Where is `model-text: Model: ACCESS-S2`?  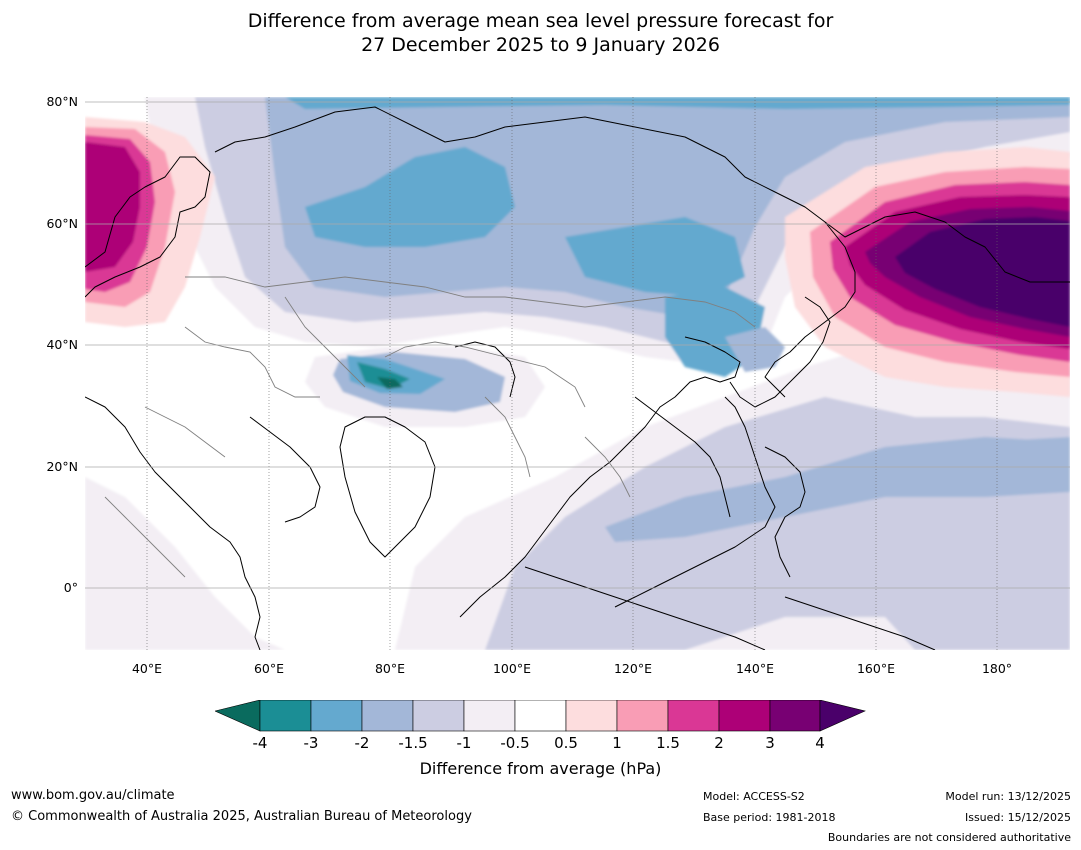
model-text: Model: ACCESS-S2 is located at coordinates (754, 796).